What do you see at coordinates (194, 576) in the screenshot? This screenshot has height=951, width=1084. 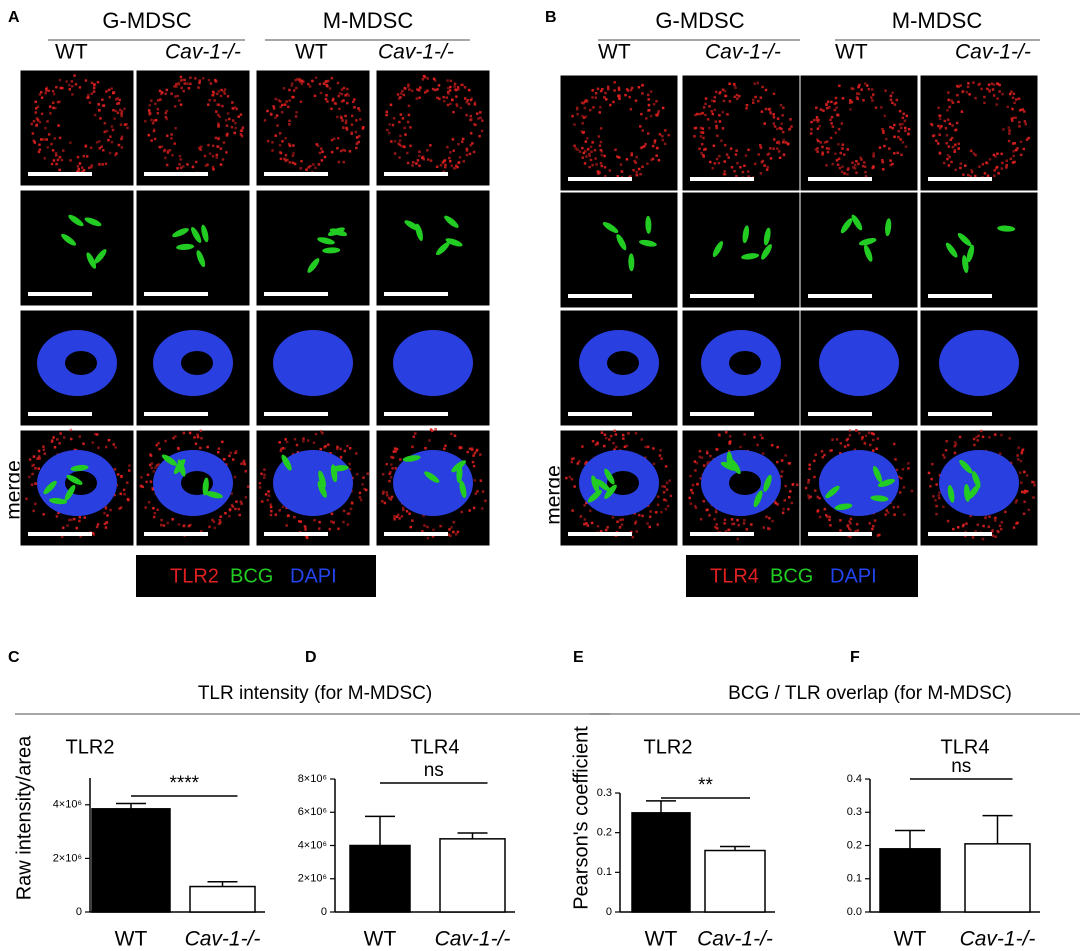 I see `stain-legend: TLR2` at bounding box center [194, 576].